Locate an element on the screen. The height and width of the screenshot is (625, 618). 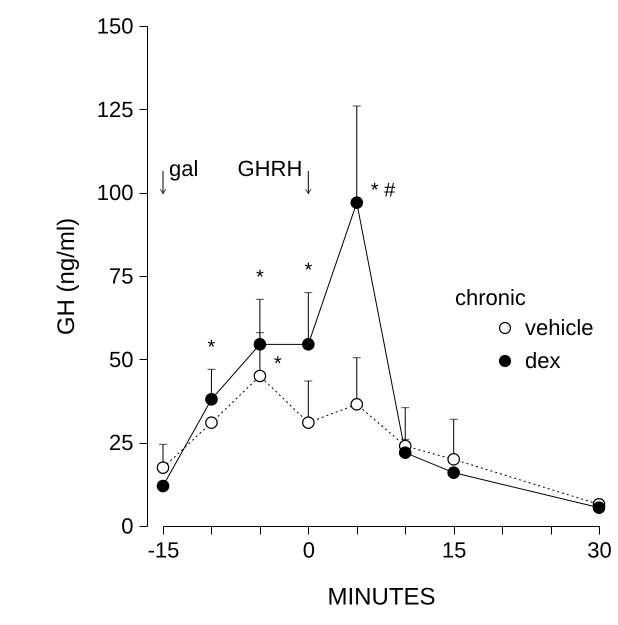
annotation: * # is located at coordinates (383, 191).